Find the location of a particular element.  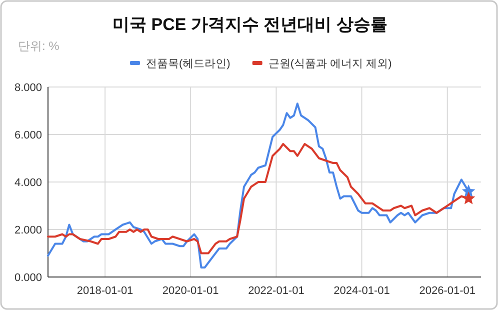

x-tick-label: 2026-01-01 is located at coordinates (447, 291).